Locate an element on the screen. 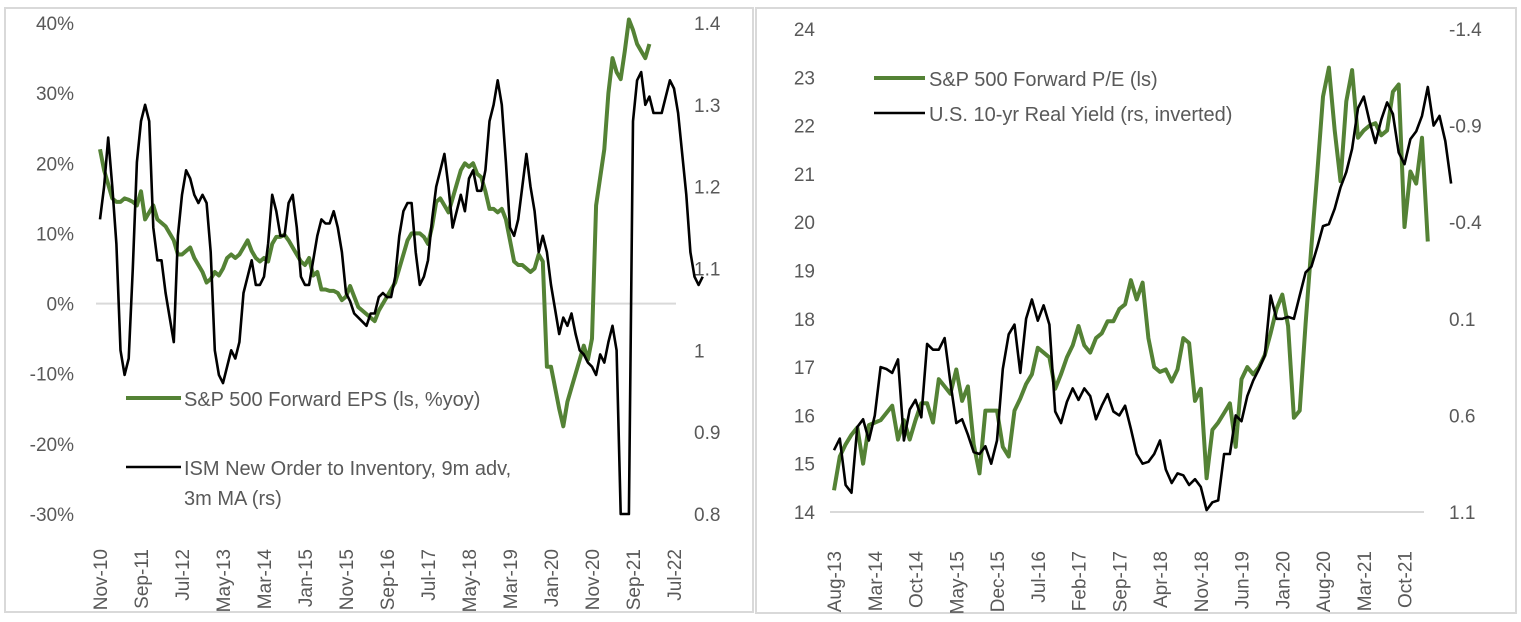 The height and width of the screenshot is (622, 1521). x-tick-label: May-15 is located at coordinates (957, 582).